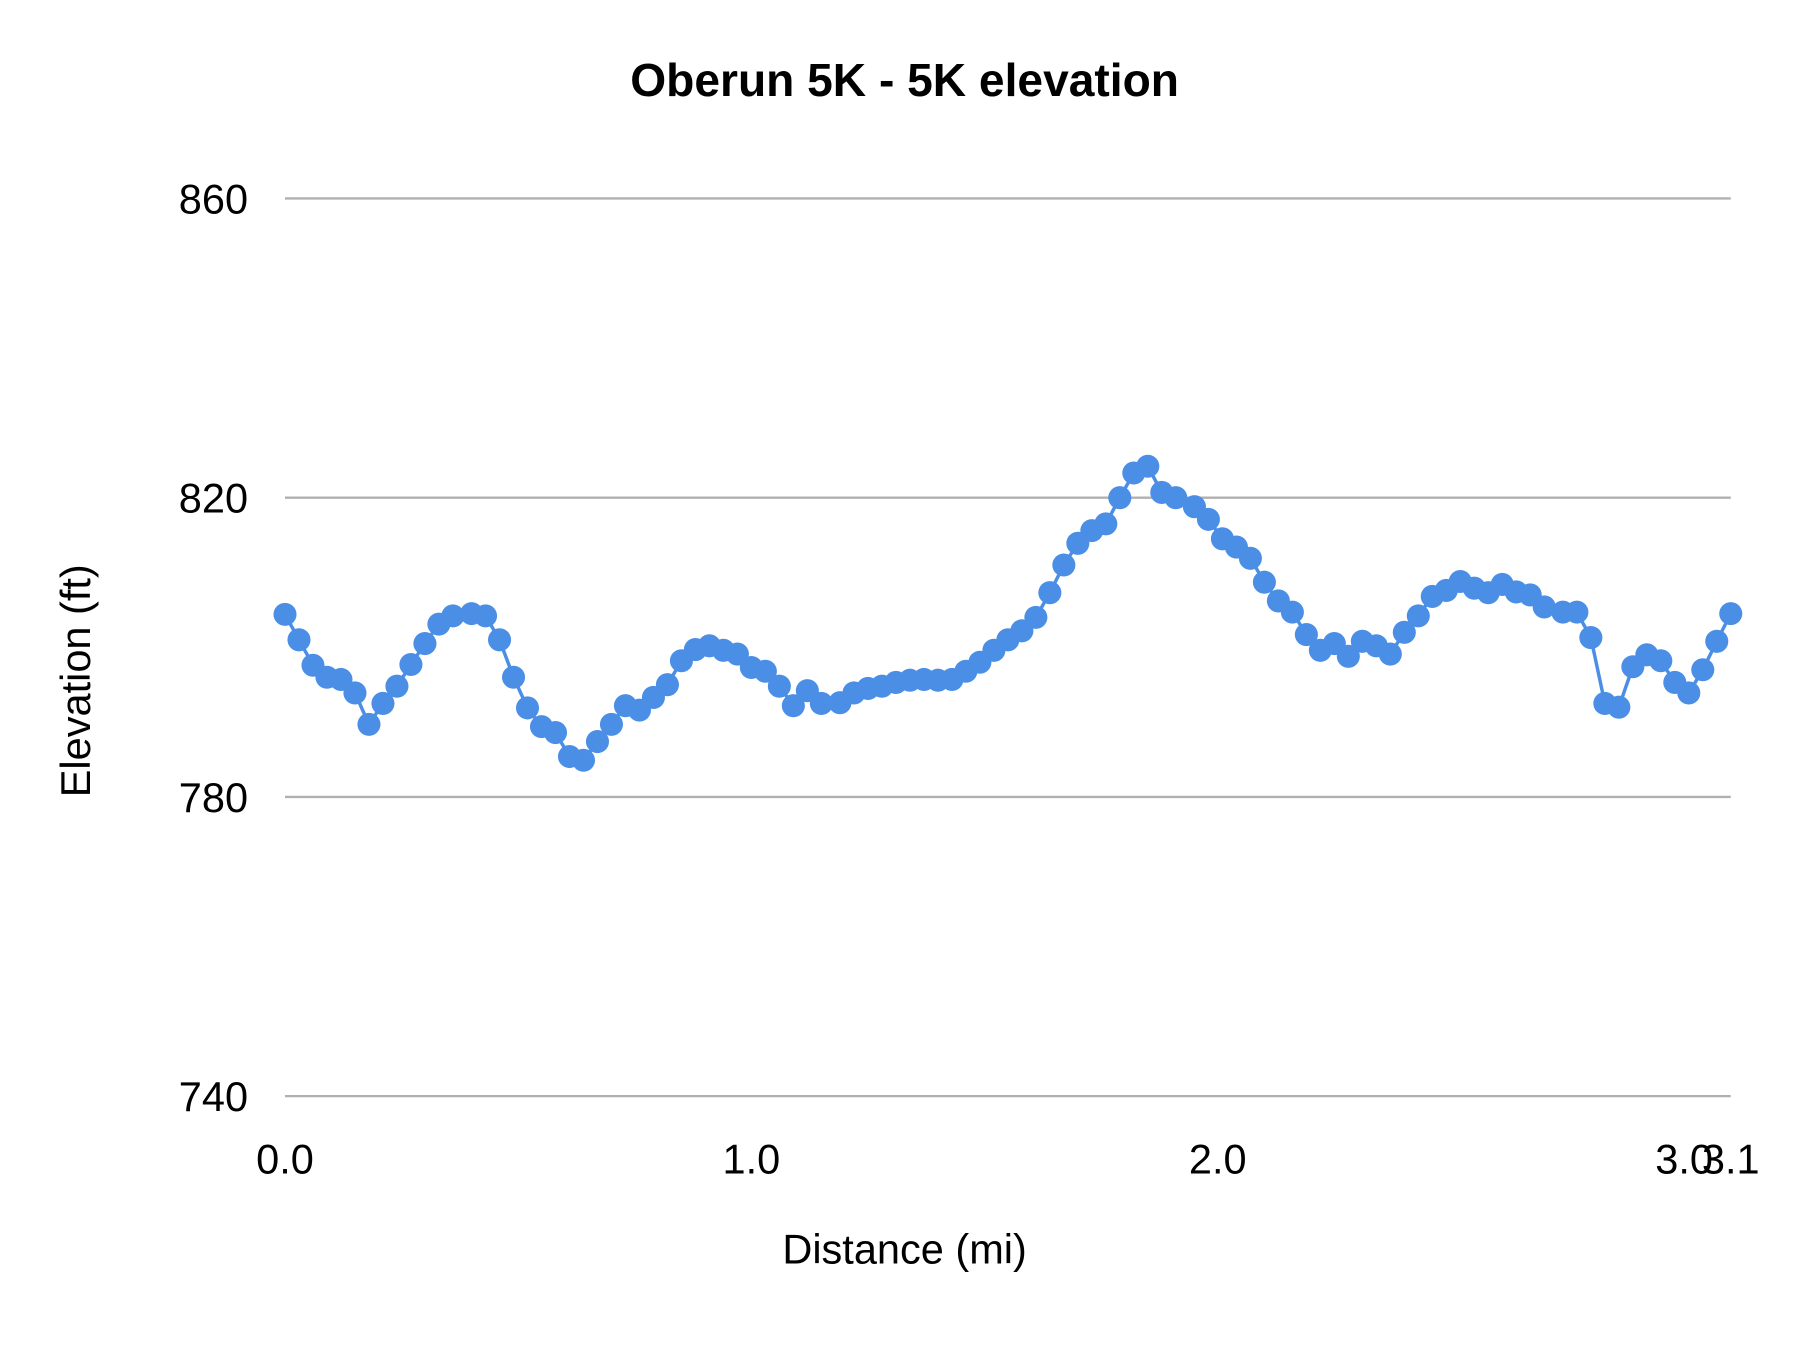 The image size is (1800, 1350). What do you see at coordinates (1007, 1158) in the screenshot?
I see `x-axis-ticks: 0.0 1.0 2.0 3.03.1` at bounding box center [1007, 1158].